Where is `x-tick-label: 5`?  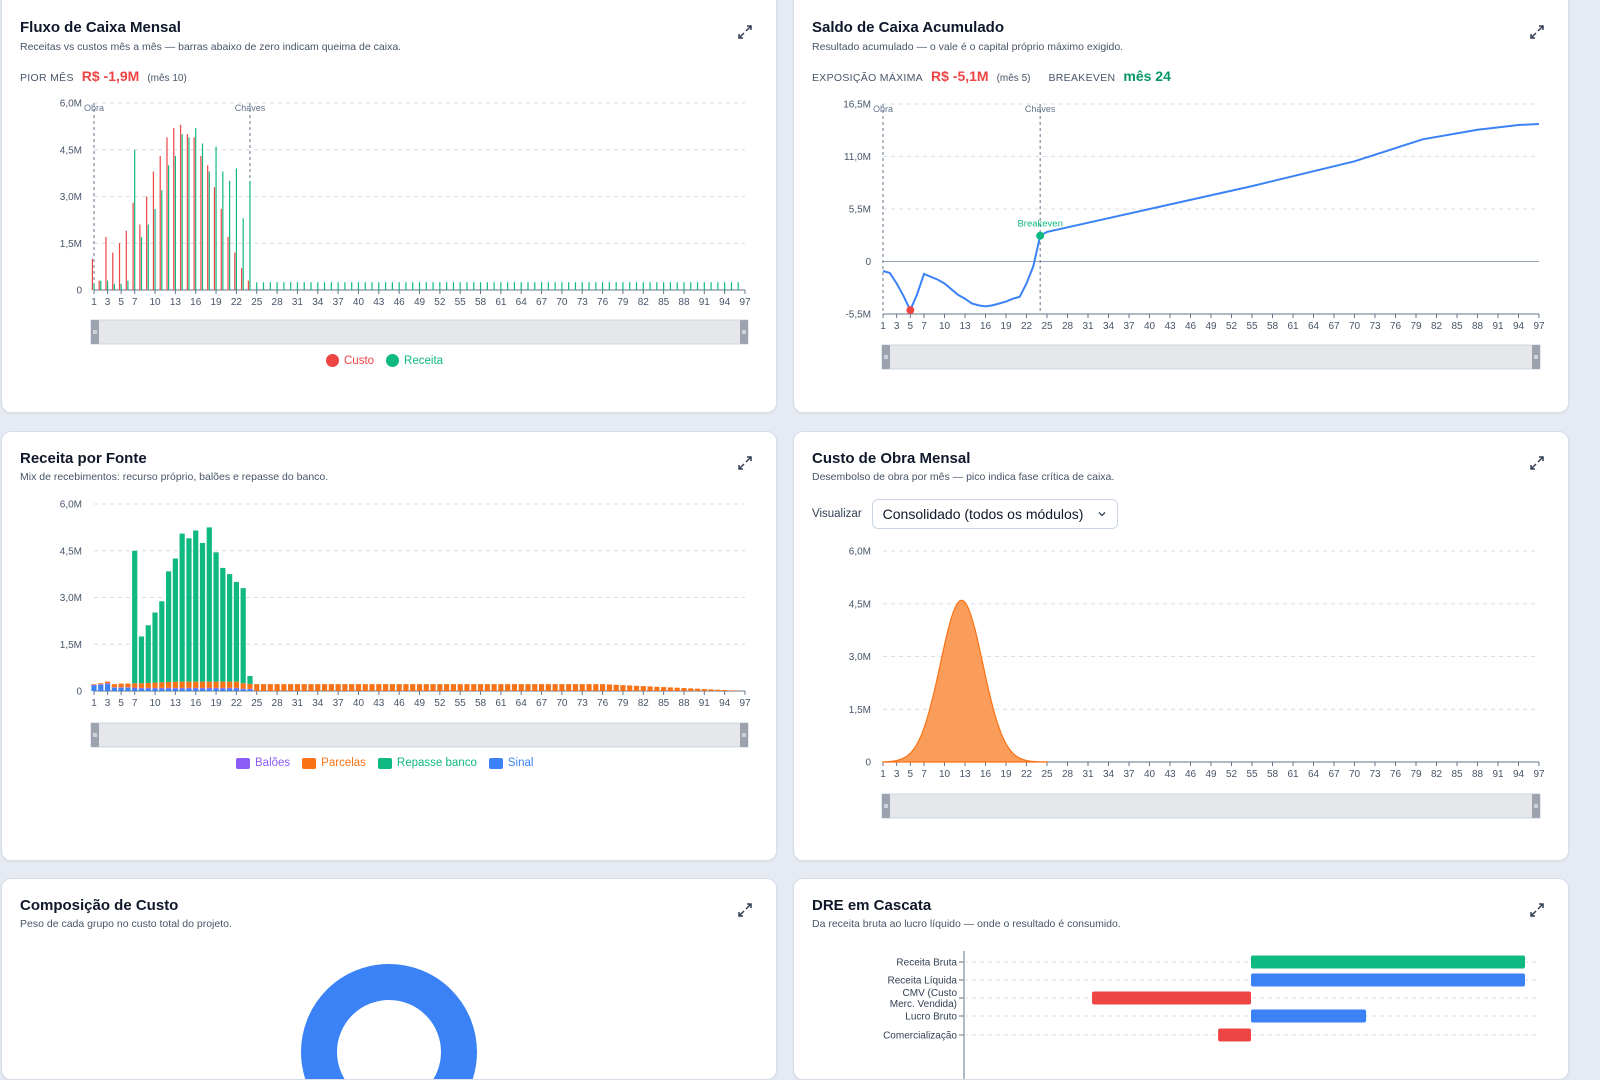 x-tick-label: 5 is located at coordinates (121, 703).